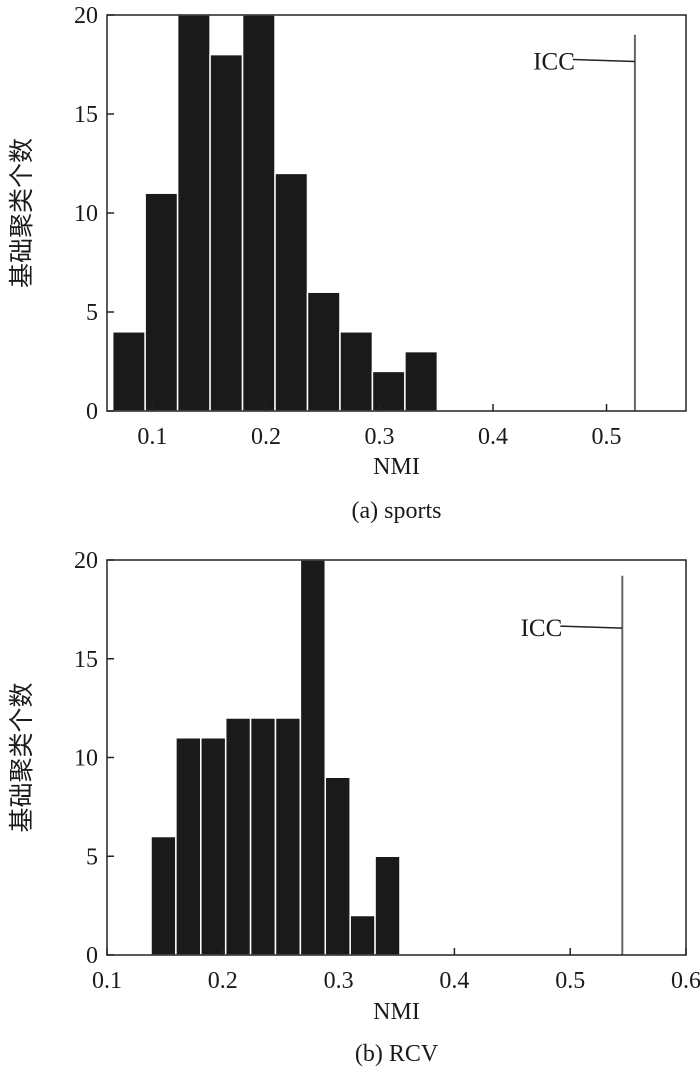 This screenshot has width=700, height=1072. Describe the element at coordinates (397, 511) in the screenshot. I see `chart-caption: (a) sports` at that location.